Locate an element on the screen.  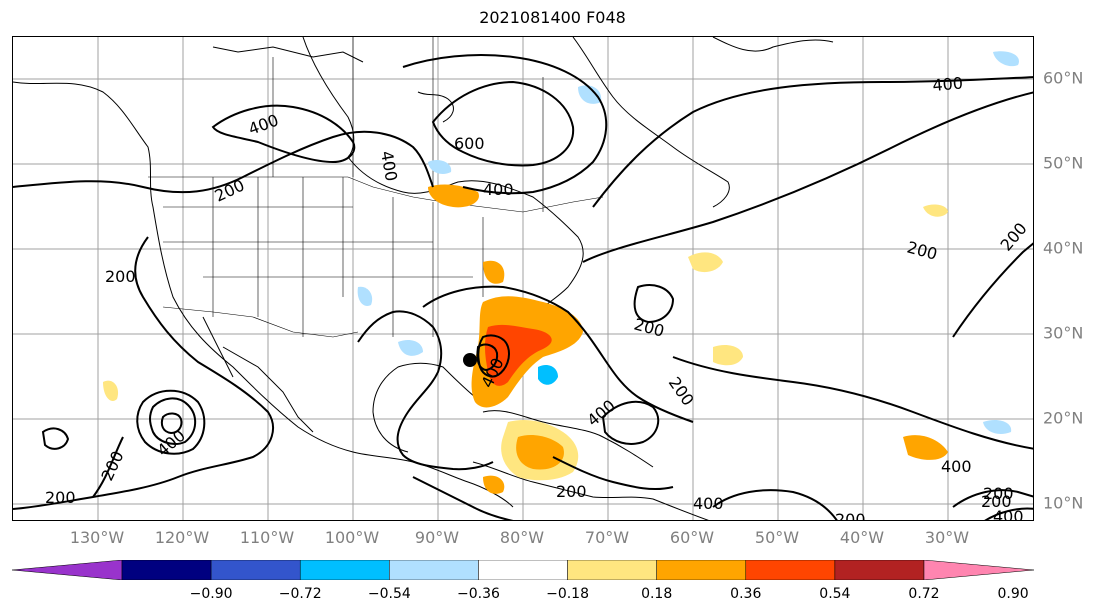
colorbar-extend-max is located at coordinates (978, 570).